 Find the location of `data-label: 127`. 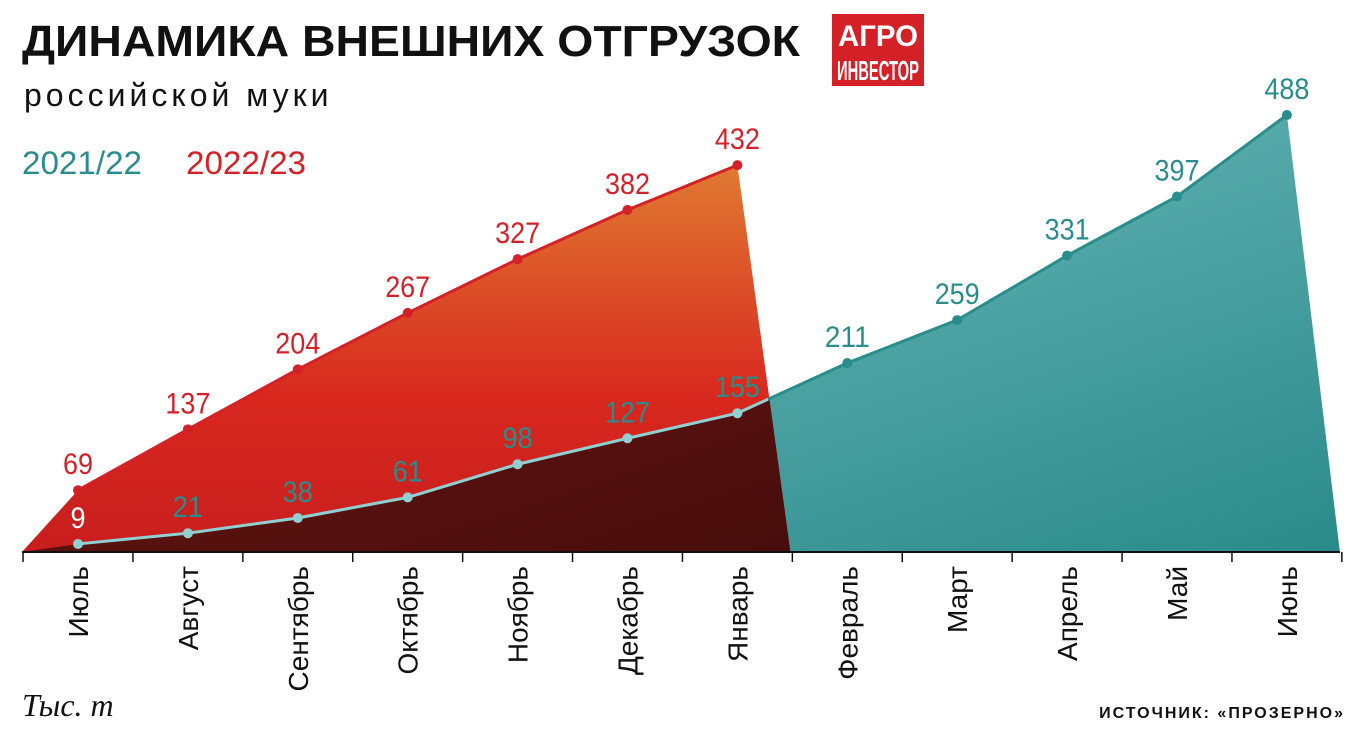

data-label: 127 is located at coordinates (627, 412).